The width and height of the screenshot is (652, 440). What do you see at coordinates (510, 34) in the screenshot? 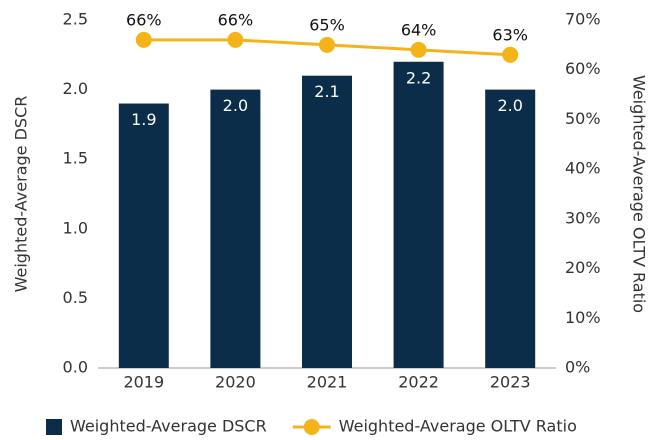
I see `line-value-label: 63%` at bounding box center [510, 34].